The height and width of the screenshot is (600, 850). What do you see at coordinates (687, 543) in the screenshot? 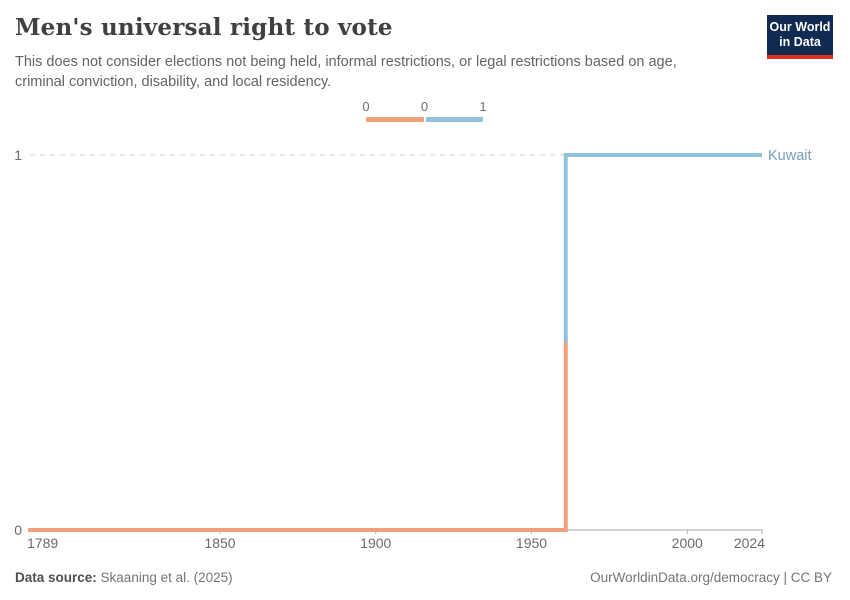
I see `x-tick-label-2000: 2000` at bounding box center [687, 543].